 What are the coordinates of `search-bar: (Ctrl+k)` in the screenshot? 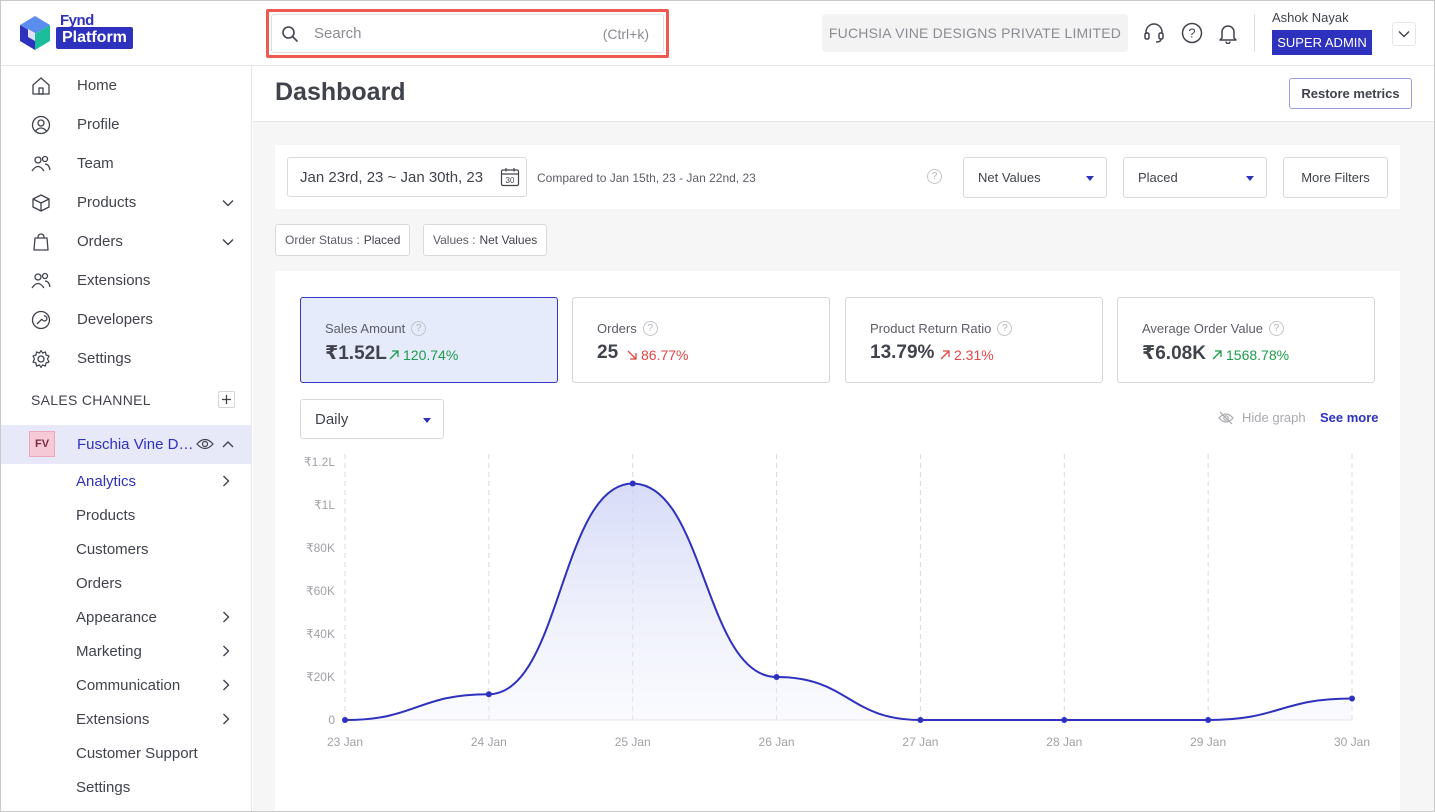 It's located at (467, 33).